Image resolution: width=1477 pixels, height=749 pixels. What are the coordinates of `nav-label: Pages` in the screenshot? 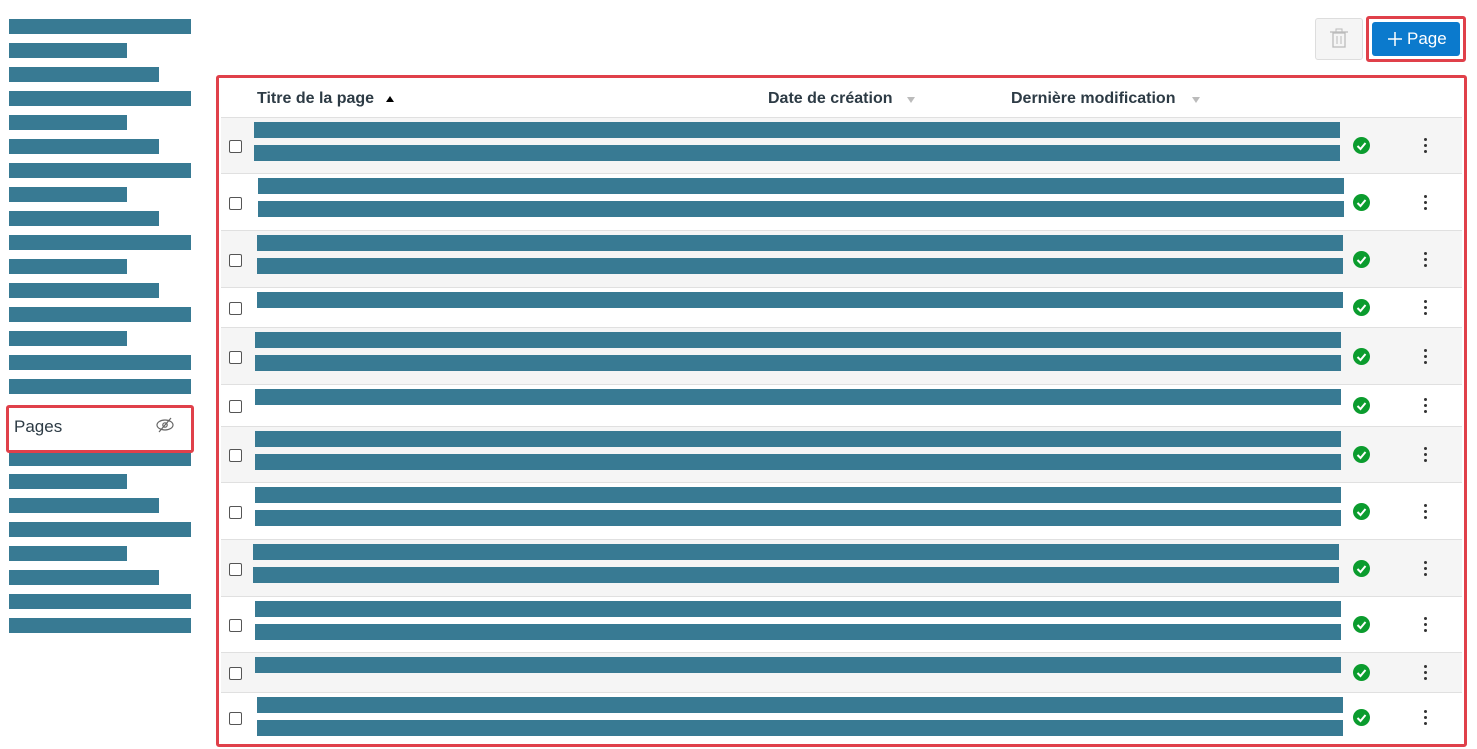 It's located at (38, 426).